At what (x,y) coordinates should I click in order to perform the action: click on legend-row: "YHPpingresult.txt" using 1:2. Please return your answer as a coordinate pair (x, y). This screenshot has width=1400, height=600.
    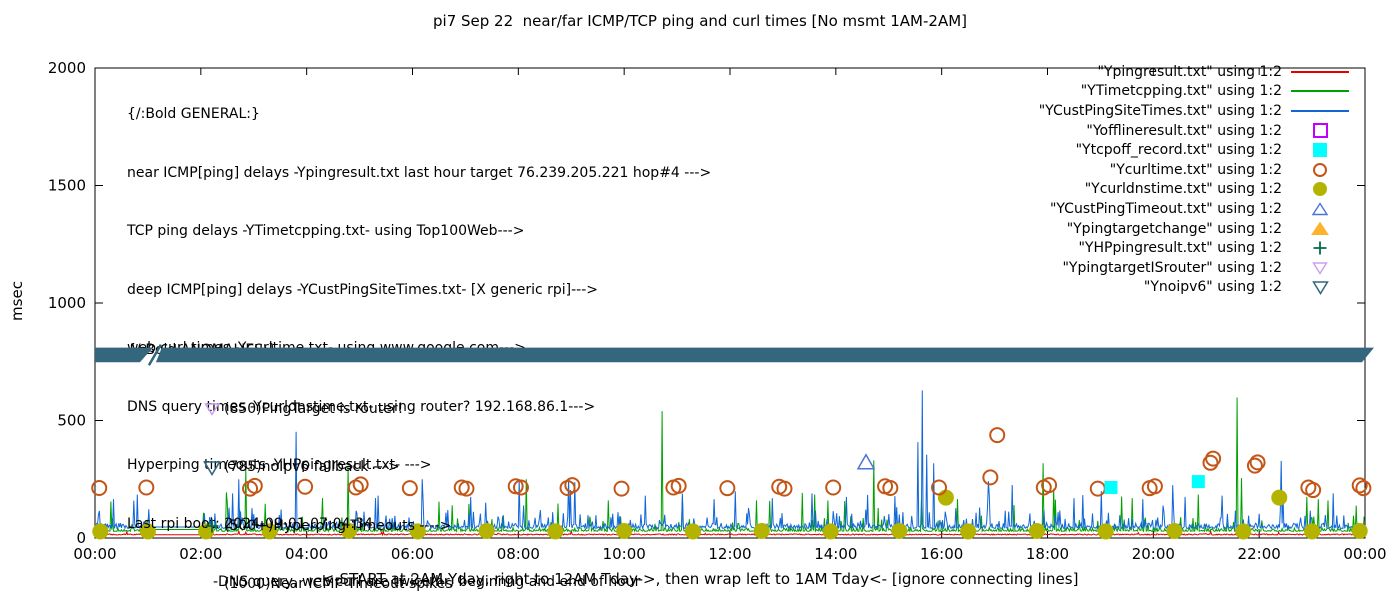
    Looking at the image, I should click on (1198, 248).